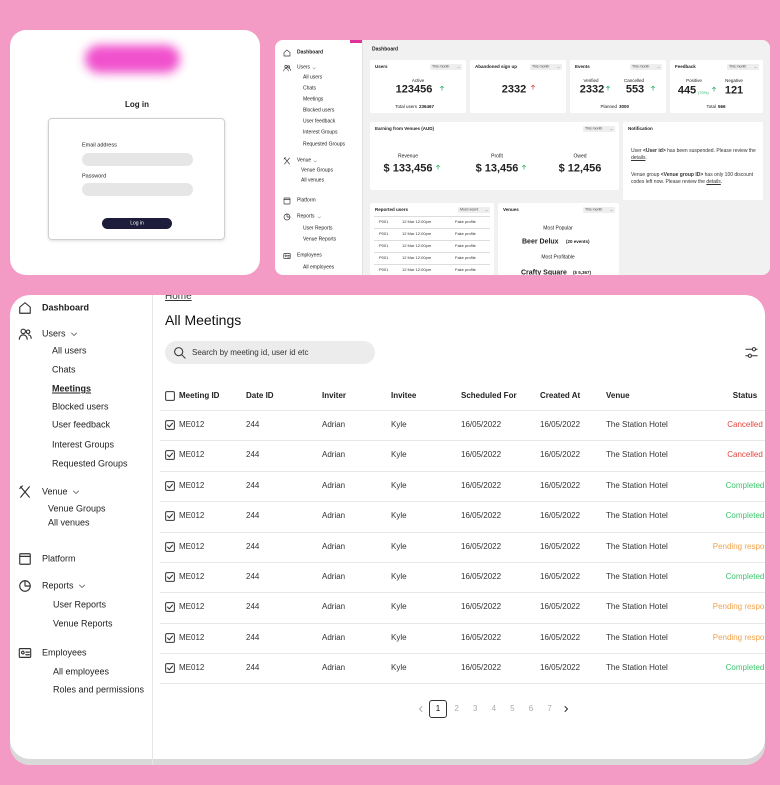  Describe the element at coordinates (178, 298) in the screenshot. I see `breadcrumb: Home` at that location.